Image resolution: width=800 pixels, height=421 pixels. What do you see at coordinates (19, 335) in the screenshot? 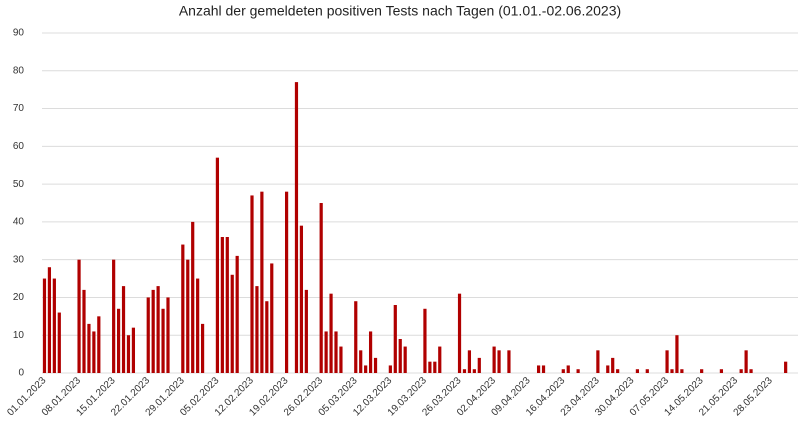
I see `y-tick-label: 10` at bounding box center [19, 335].